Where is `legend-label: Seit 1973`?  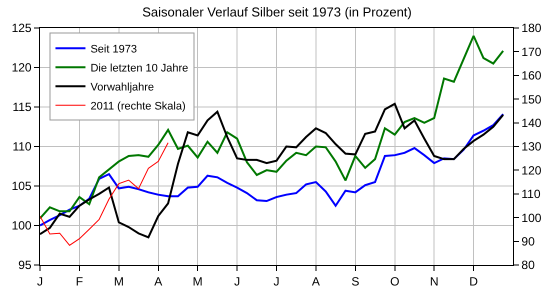 legend-label: Seit 1973 is located at coordinates (113, 50).